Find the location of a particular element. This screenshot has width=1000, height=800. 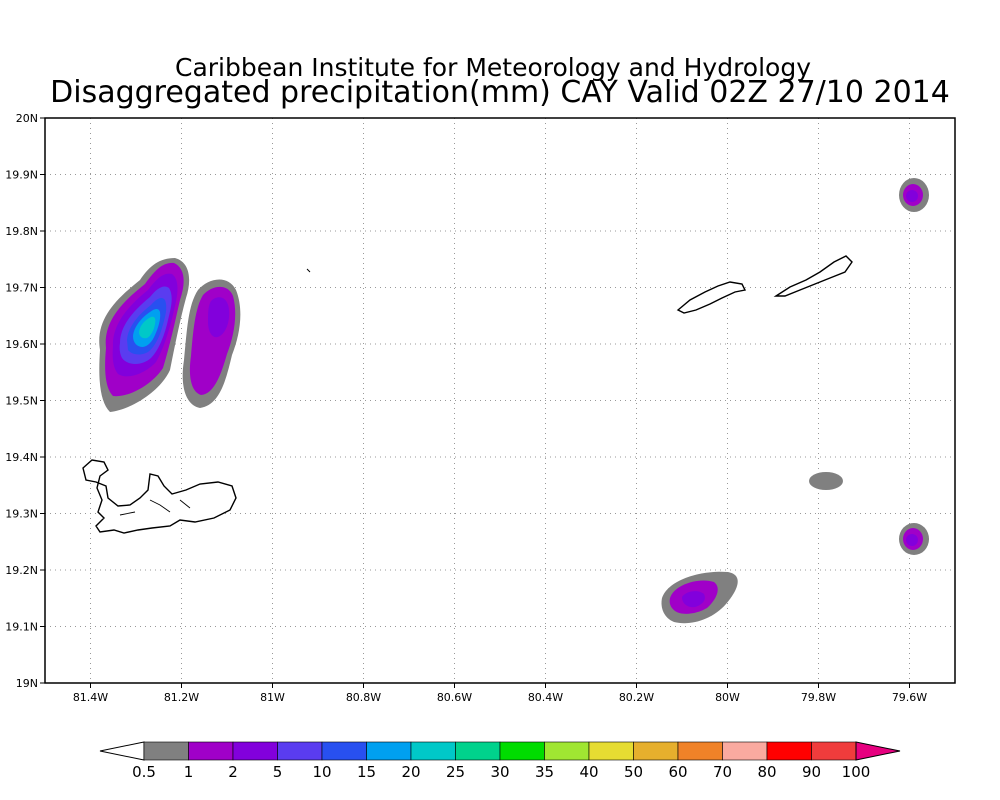

colorbar-label: 50 is located at coordinates (633, 772).